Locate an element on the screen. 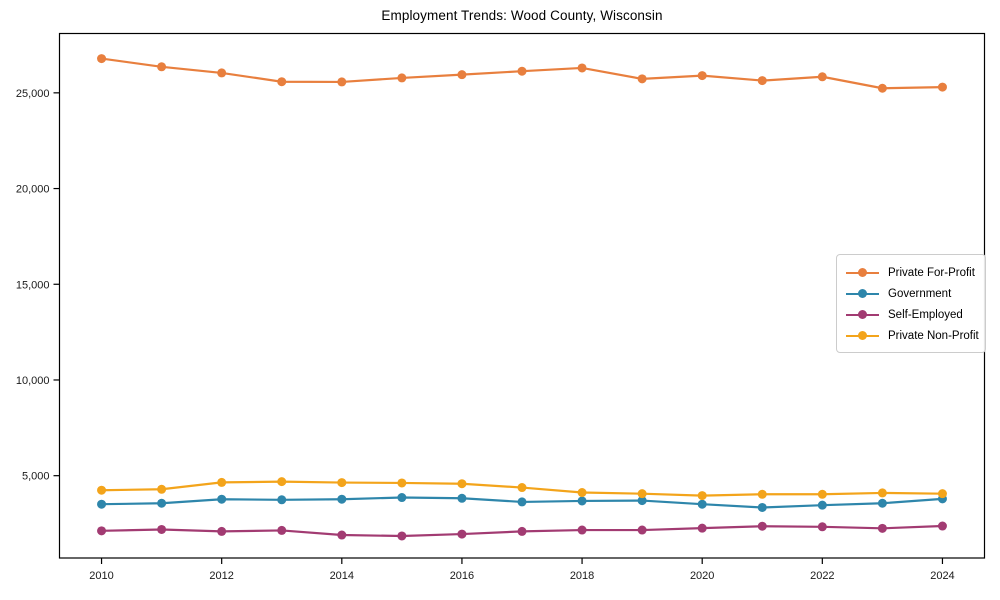 The height and width of the screenshot is (600, 1000). data-point-private-for-profit-2017 is located at coordinates (522, 71).